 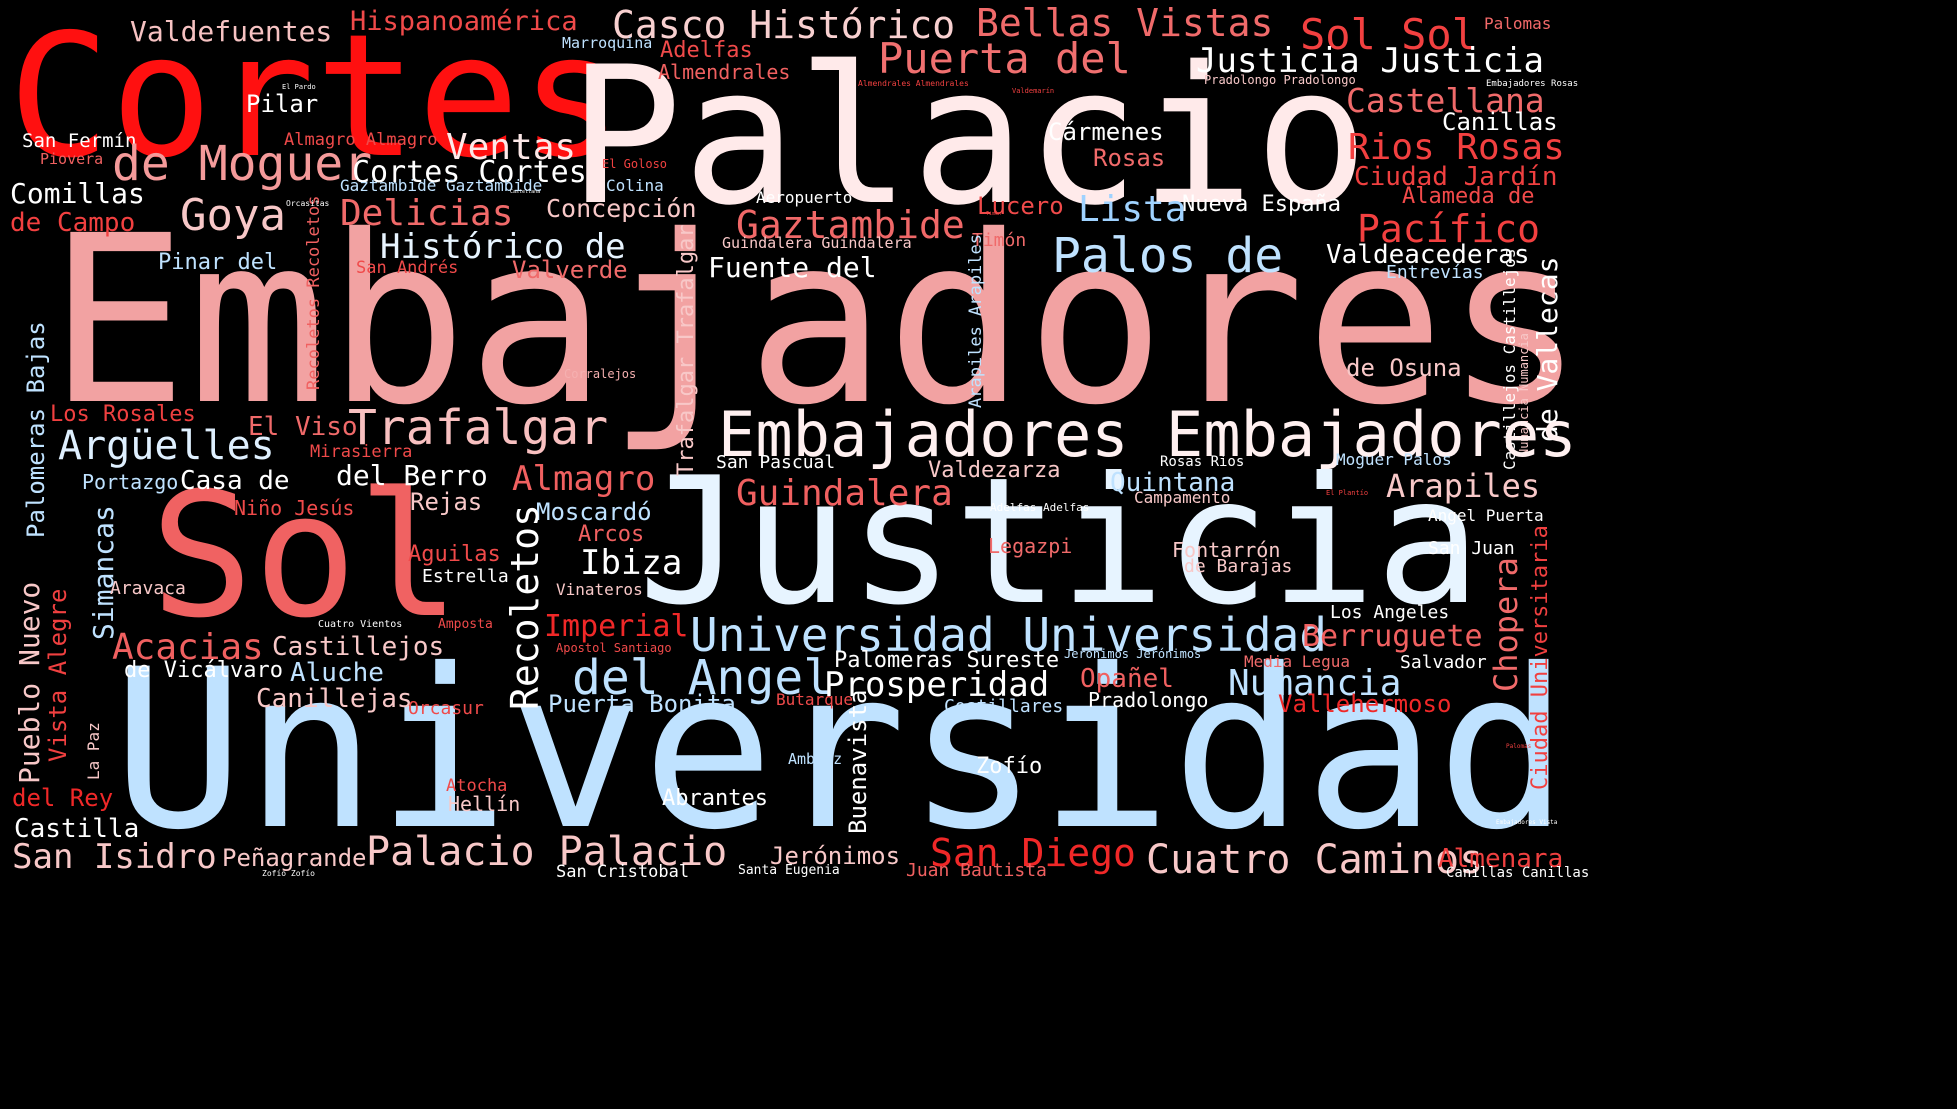 I want to click on word: Gaztambide Gaztambide, so click(x=441, y=185).